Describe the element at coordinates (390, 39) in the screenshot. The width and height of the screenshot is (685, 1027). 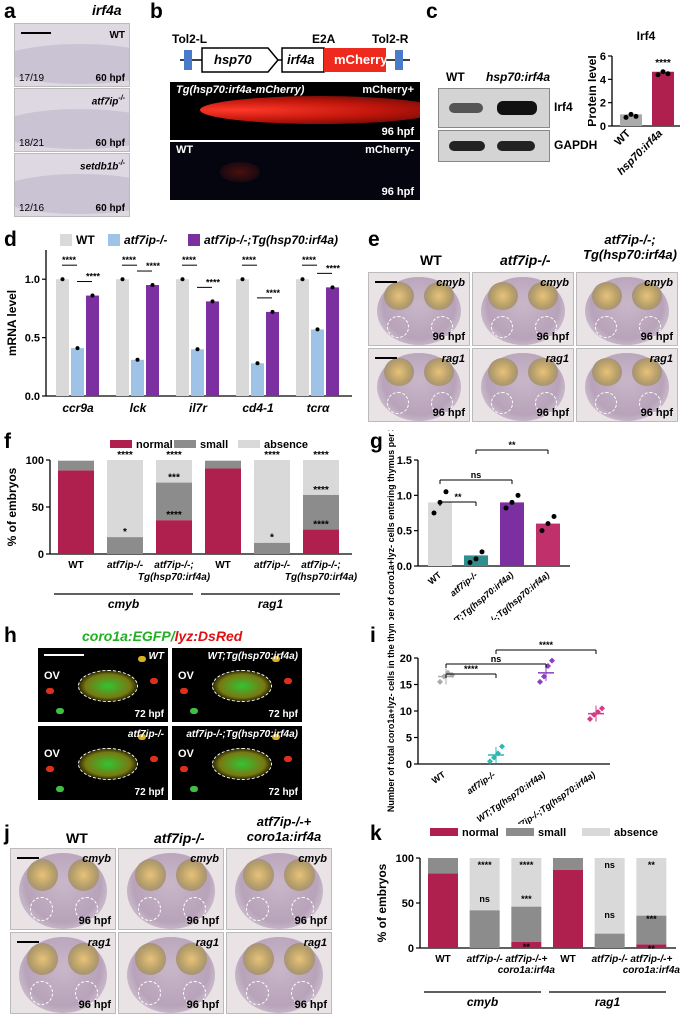
I see `tol2-r-label: Tol2-R` at that location.